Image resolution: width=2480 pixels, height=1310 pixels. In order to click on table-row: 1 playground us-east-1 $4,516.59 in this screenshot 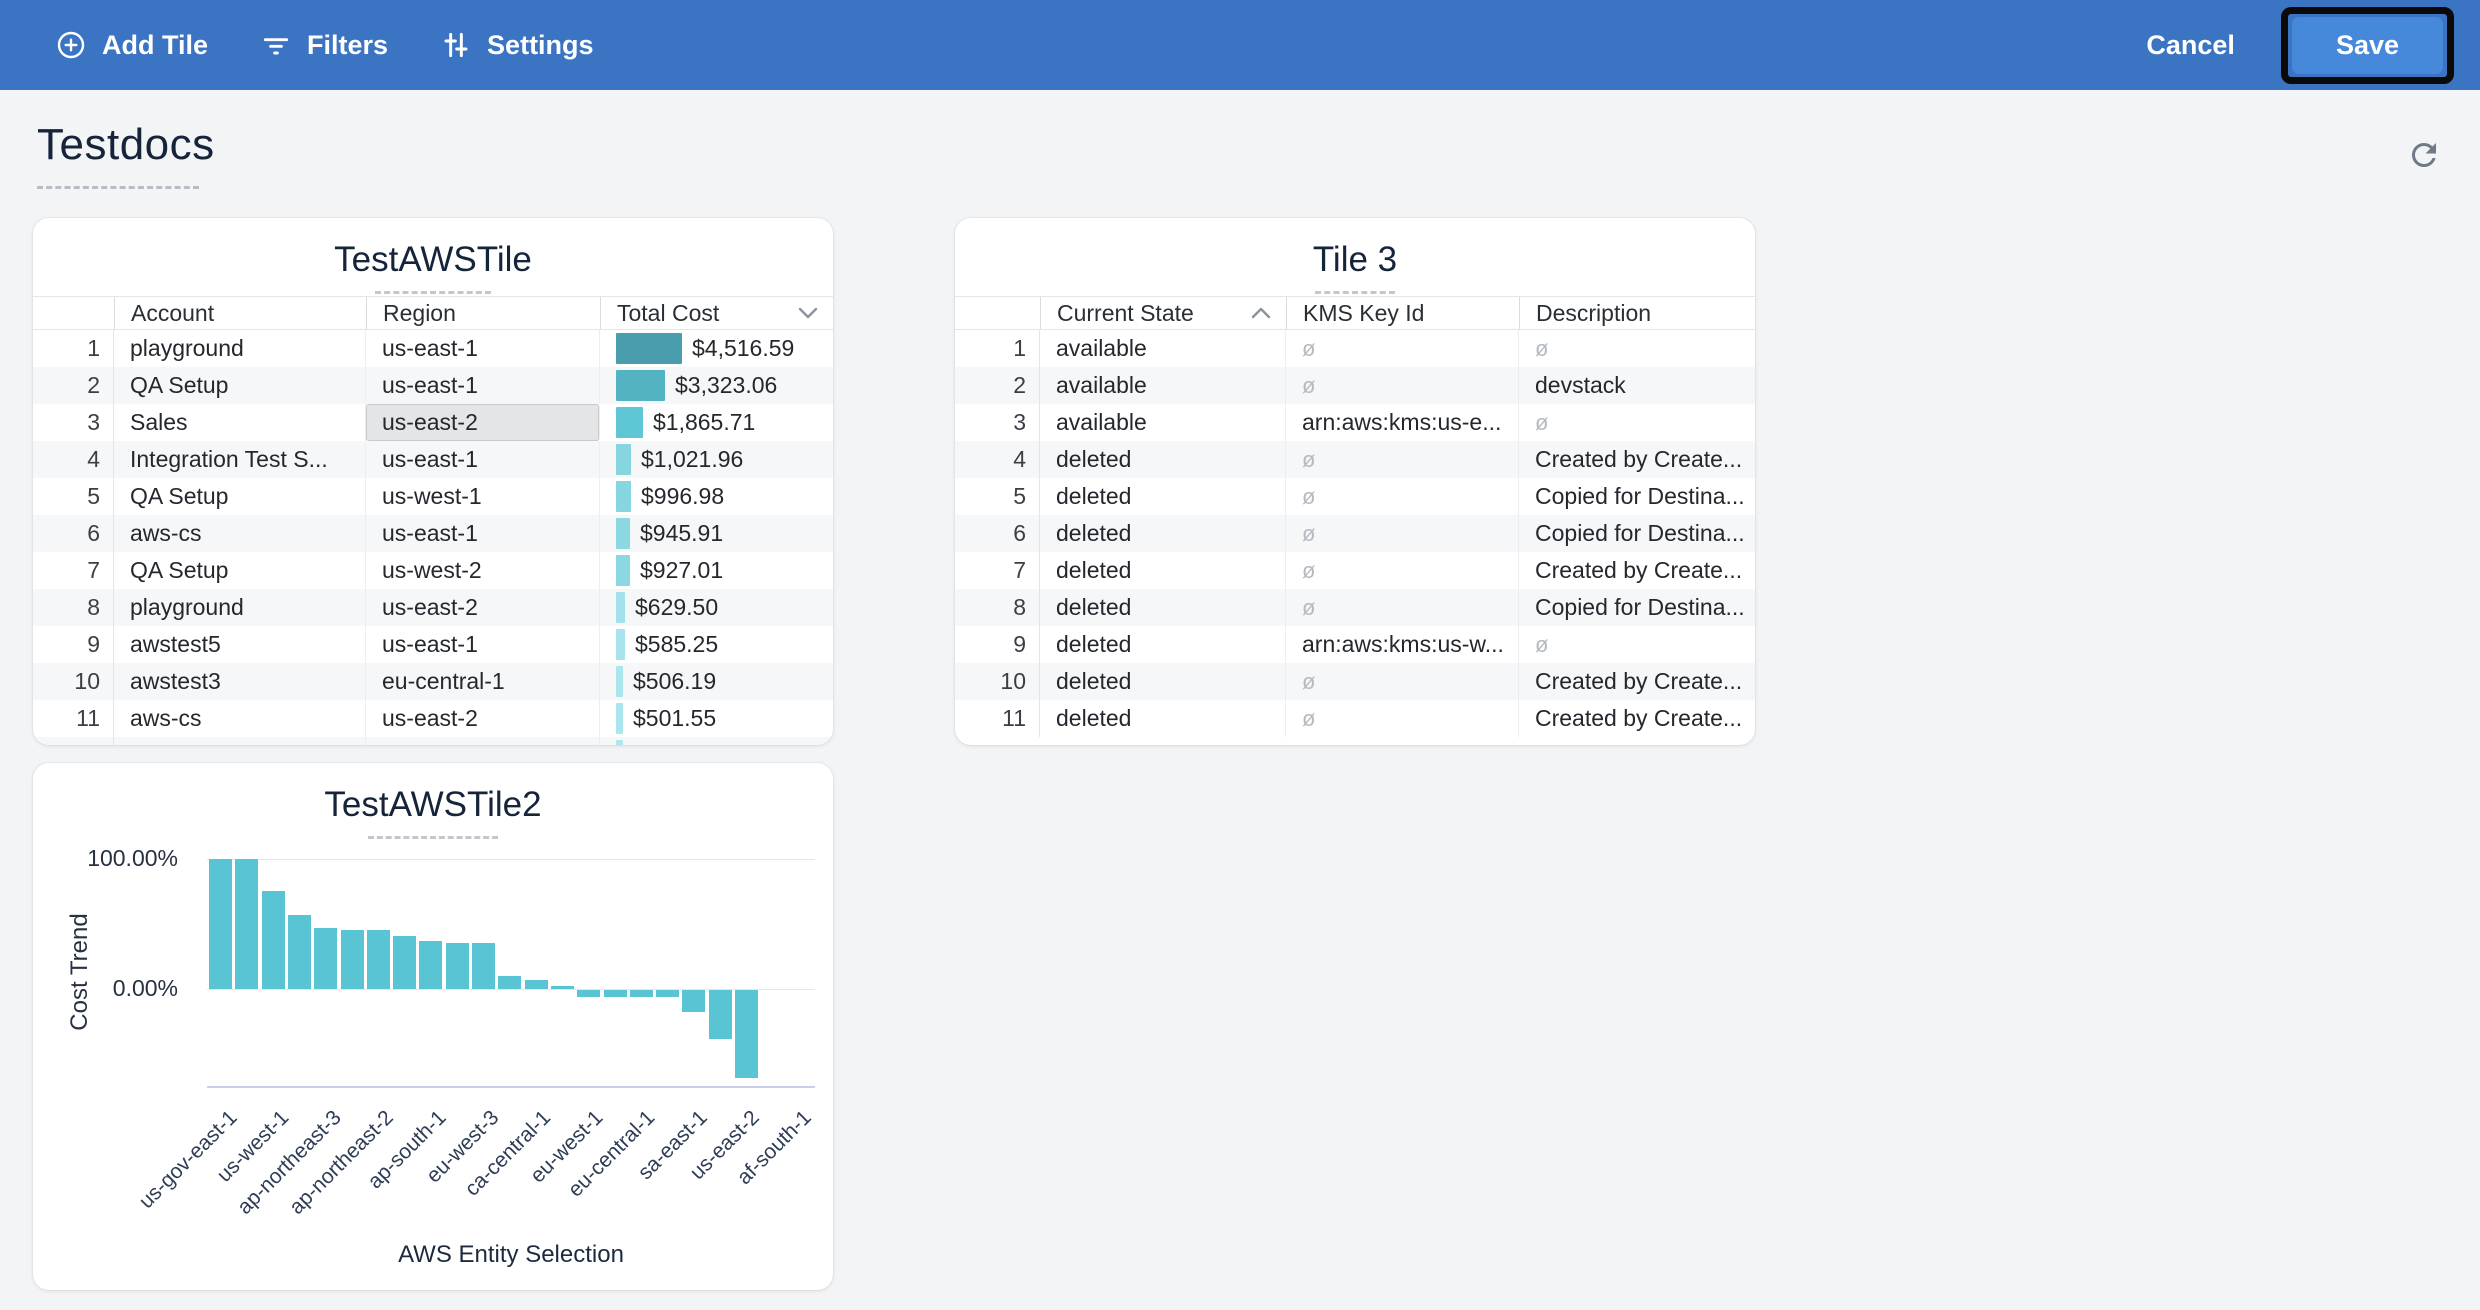, I will do `click(433, 348)`.